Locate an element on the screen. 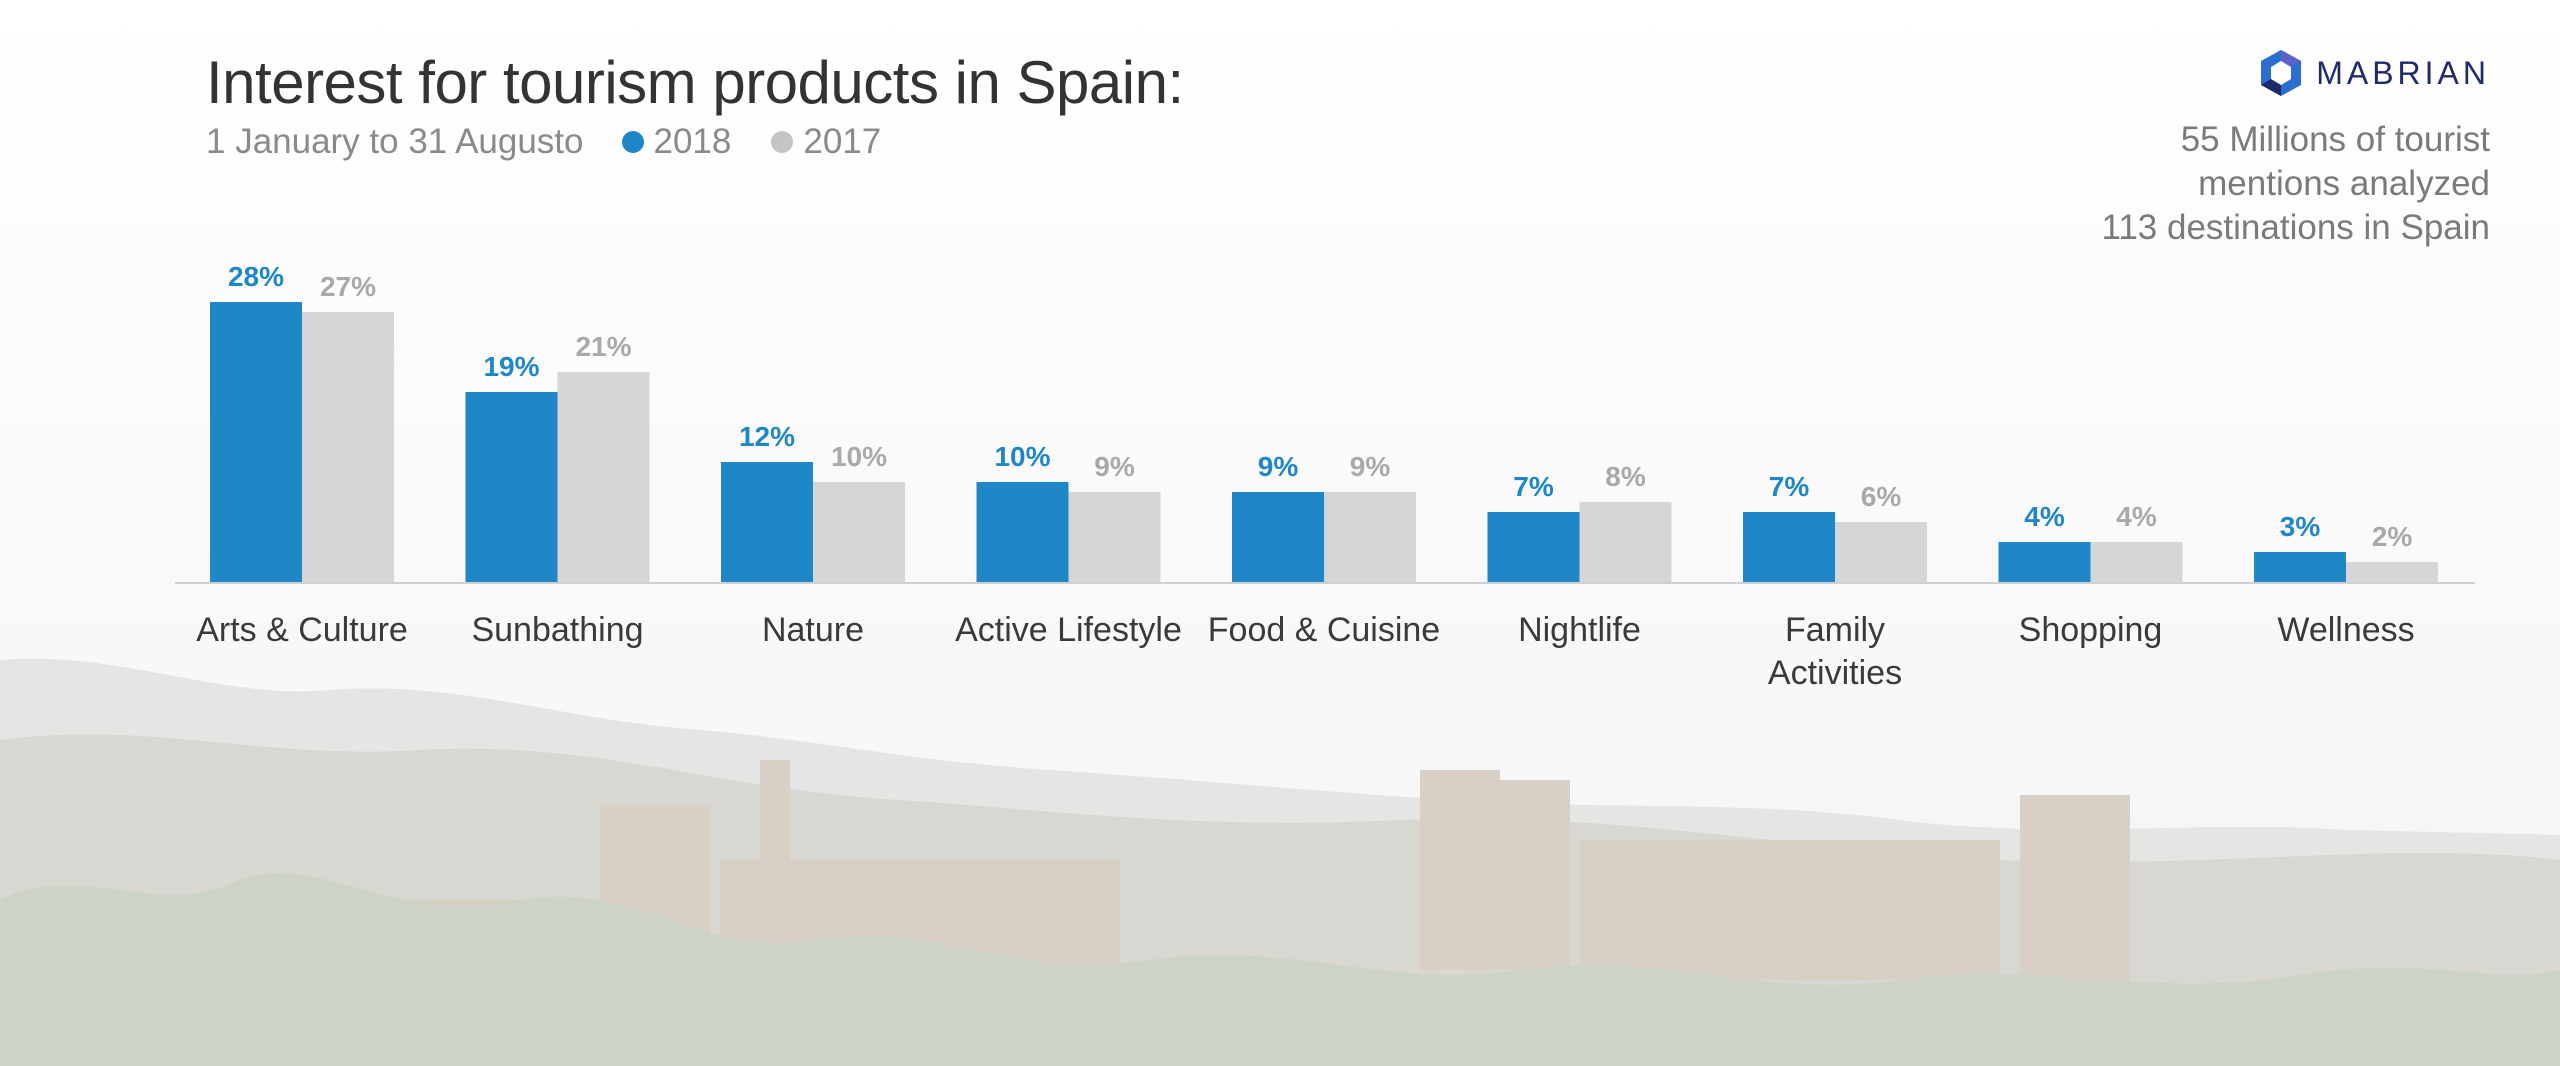  hexagon-logo-icon is located at coordinates (2281, 73).